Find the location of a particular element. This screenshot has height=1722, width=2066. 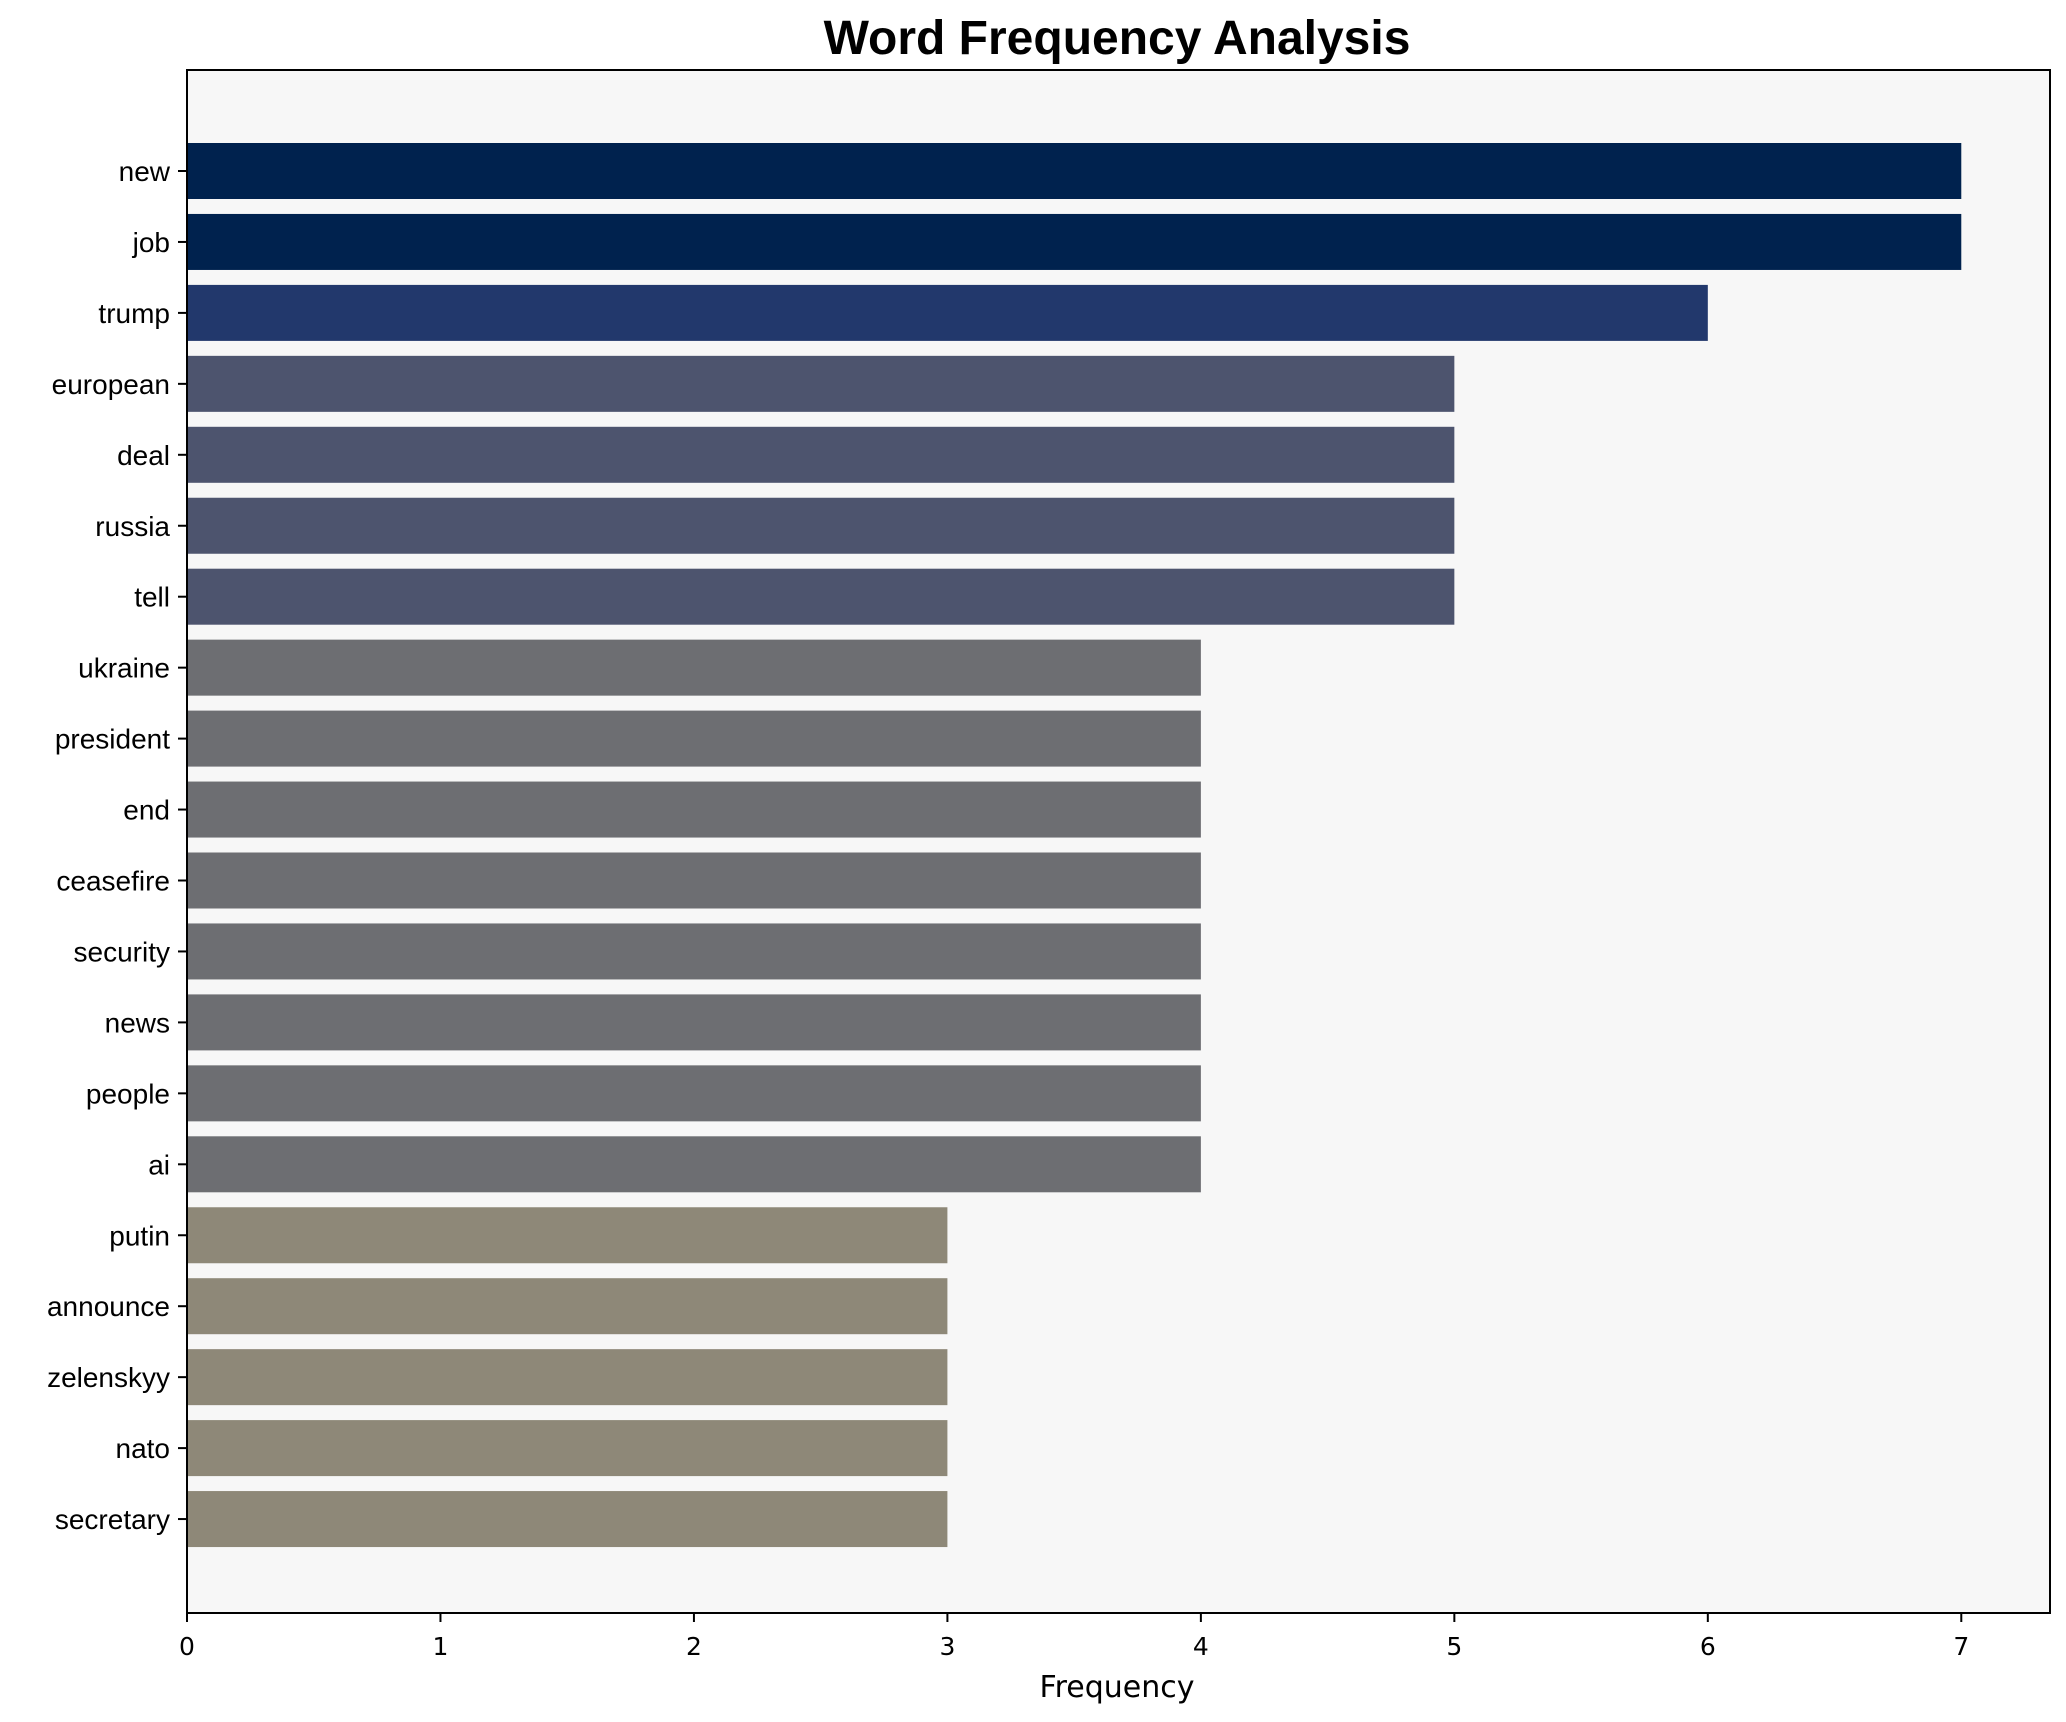

bar-russia is located at coordinates (821, 525).